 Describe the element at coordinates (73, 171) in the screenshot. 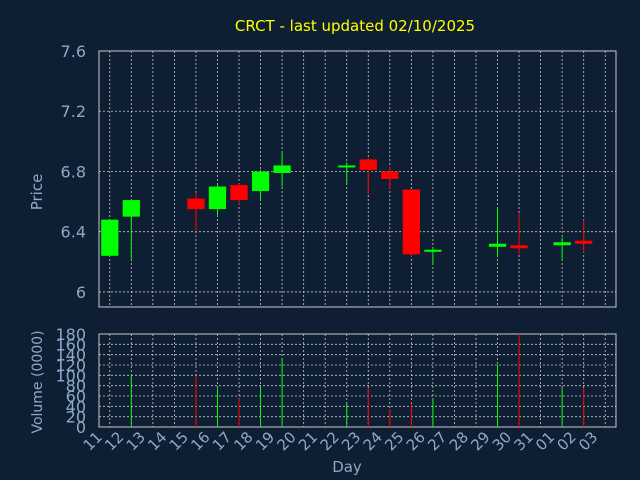

I see `price-tick-label: 6.8` at that location.